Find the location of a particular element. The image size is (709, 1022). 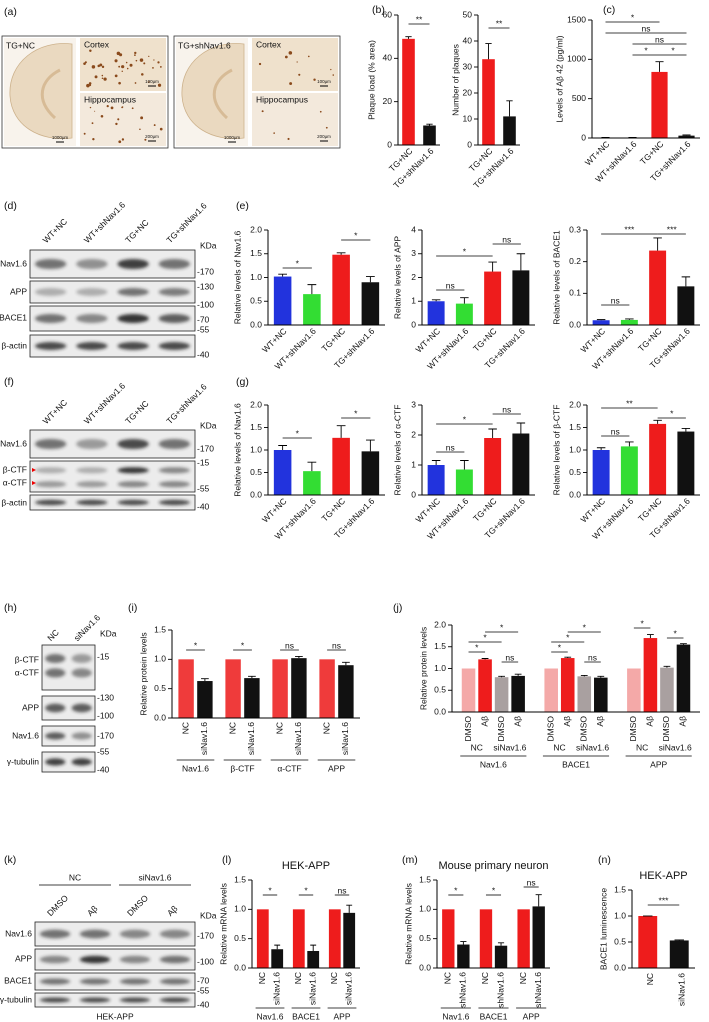

panel-label: (b) is located at coordinates (378, 10).